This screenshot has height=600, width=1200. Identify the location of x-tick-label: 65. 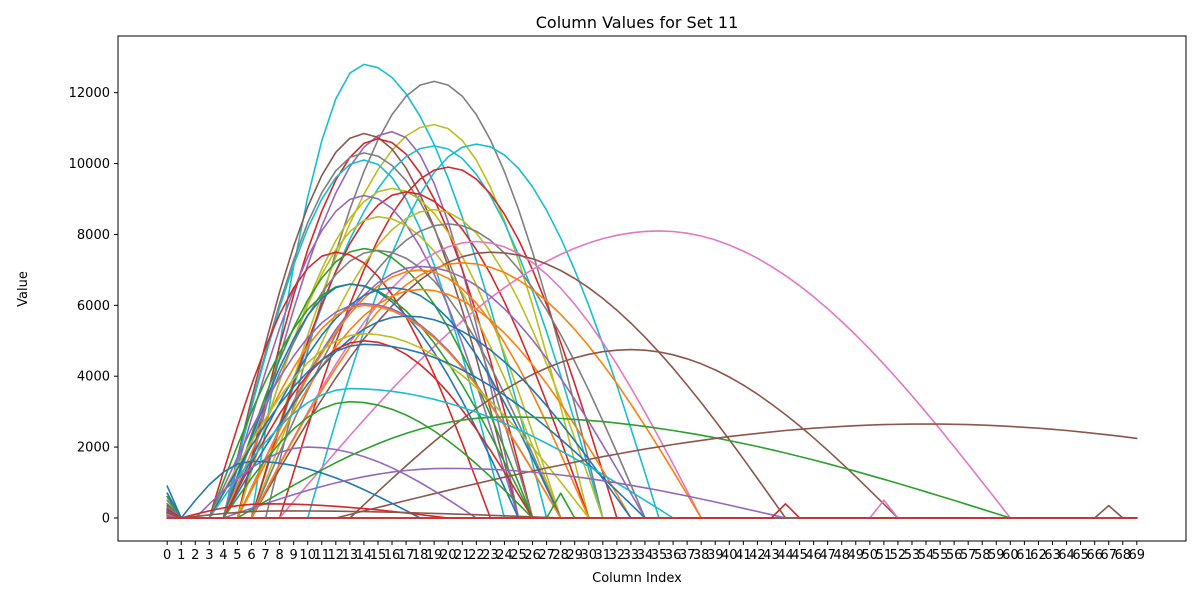
(1080, 555).